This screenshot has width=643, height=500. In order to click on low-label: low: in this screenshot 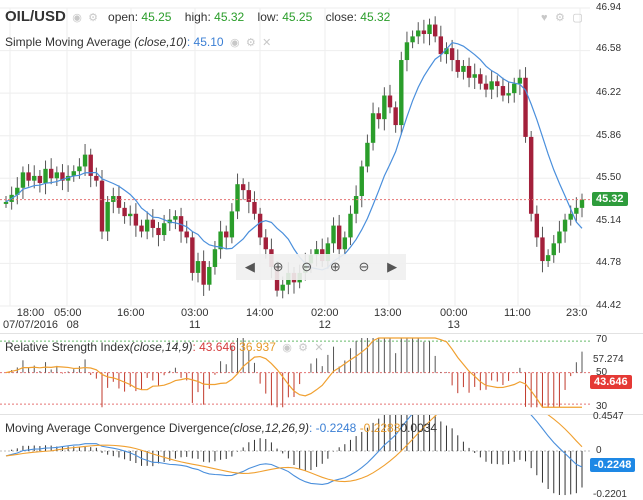, I will do `click(268, 17)`.